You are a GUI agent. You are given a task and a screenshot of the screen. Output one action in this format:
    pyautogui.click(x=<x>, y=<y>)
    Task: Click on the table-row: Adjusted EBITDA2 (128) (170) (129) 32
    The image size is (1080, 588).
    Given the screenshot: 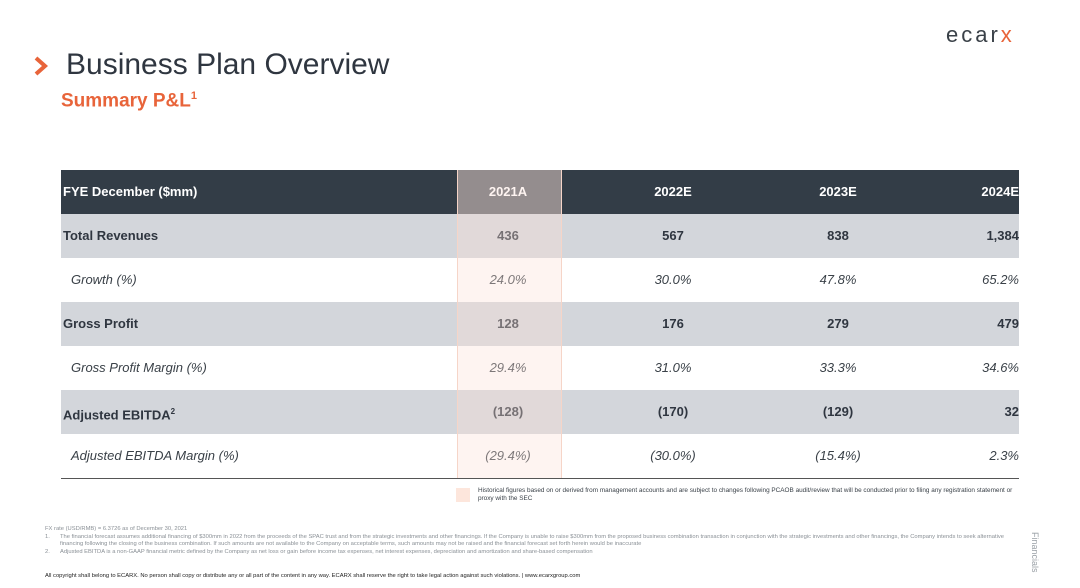 What is the action you would take?
    pyautogui.click(x=540, y=412)
    